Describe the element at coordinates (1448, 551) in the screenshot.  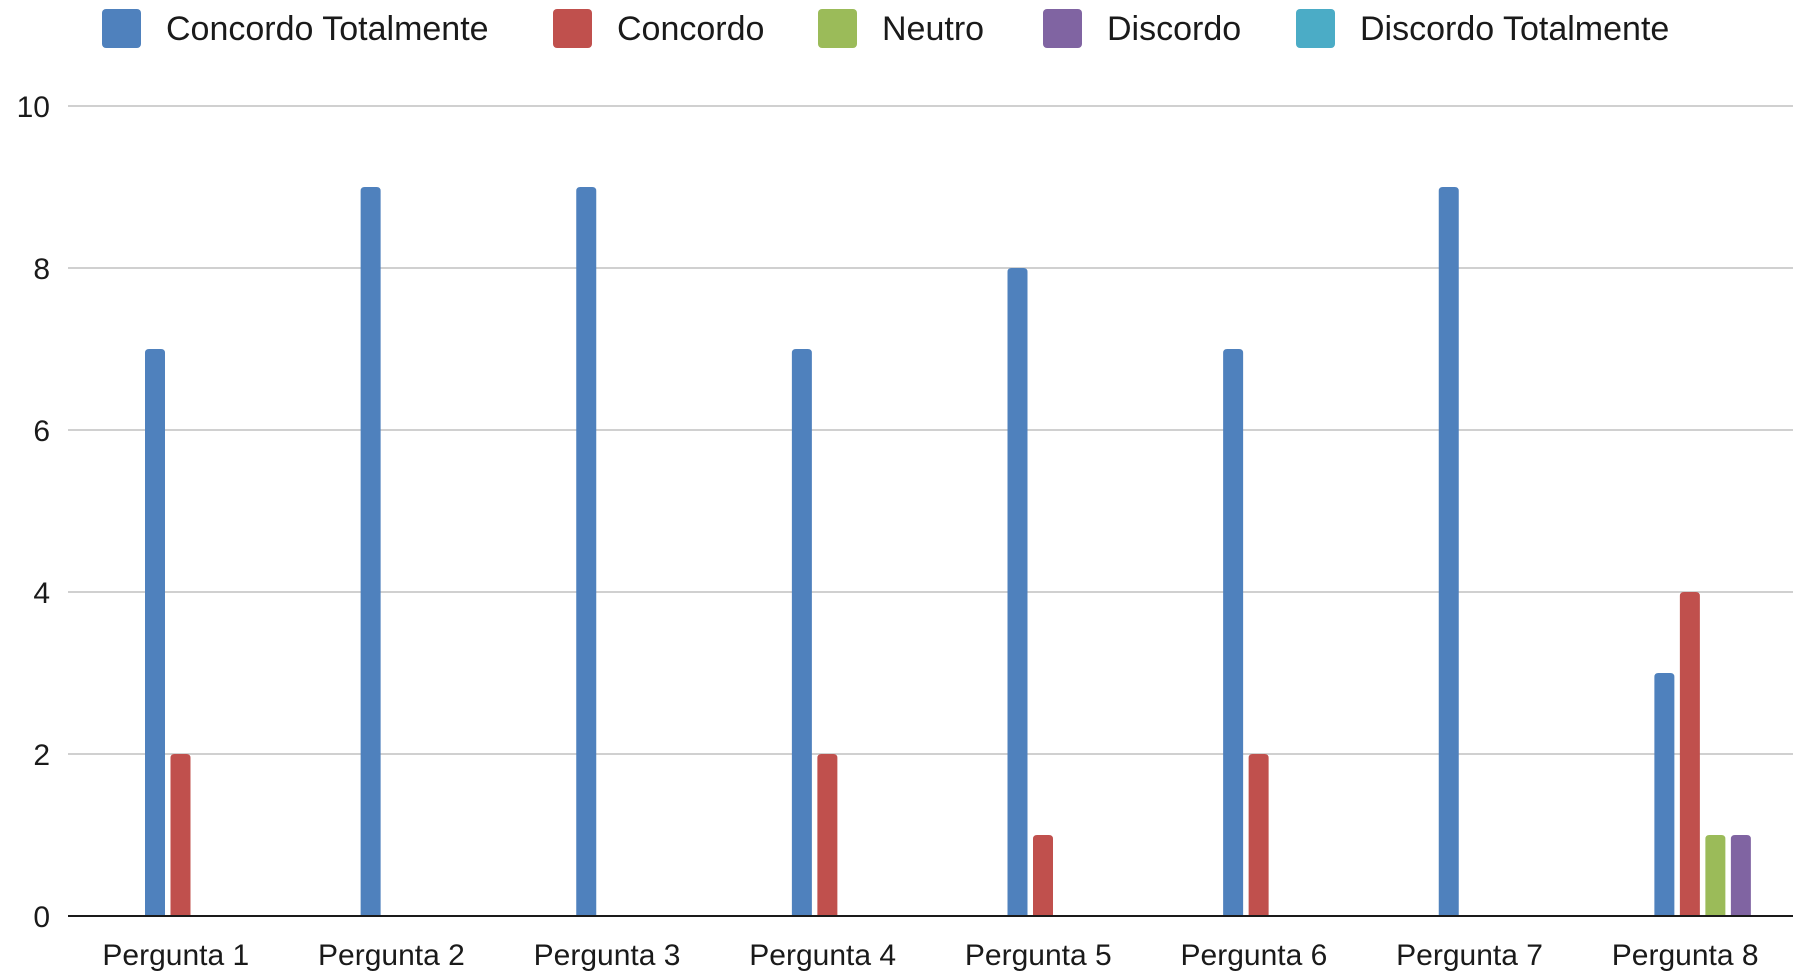
I see `bar-pergunta-7-concordo-totalmente` at that location.